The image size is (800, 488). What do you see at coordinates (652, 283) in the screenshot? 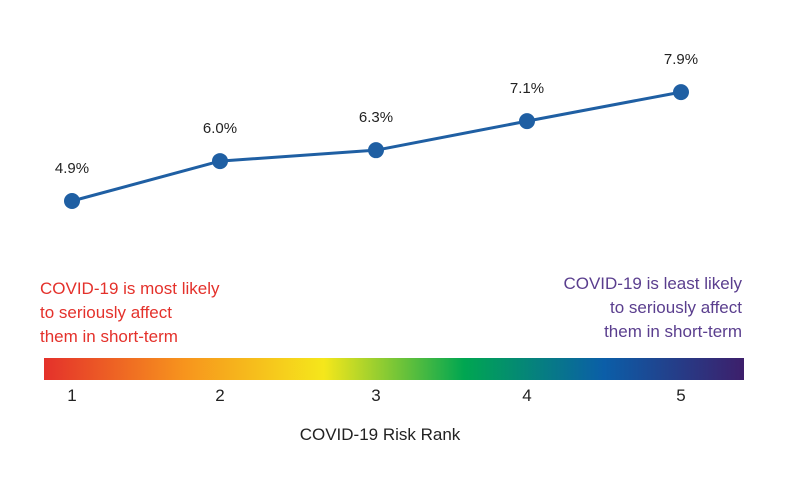
I see `least-likely-line-1: COVID-19 is least likely` at bounding box center [652, 283].